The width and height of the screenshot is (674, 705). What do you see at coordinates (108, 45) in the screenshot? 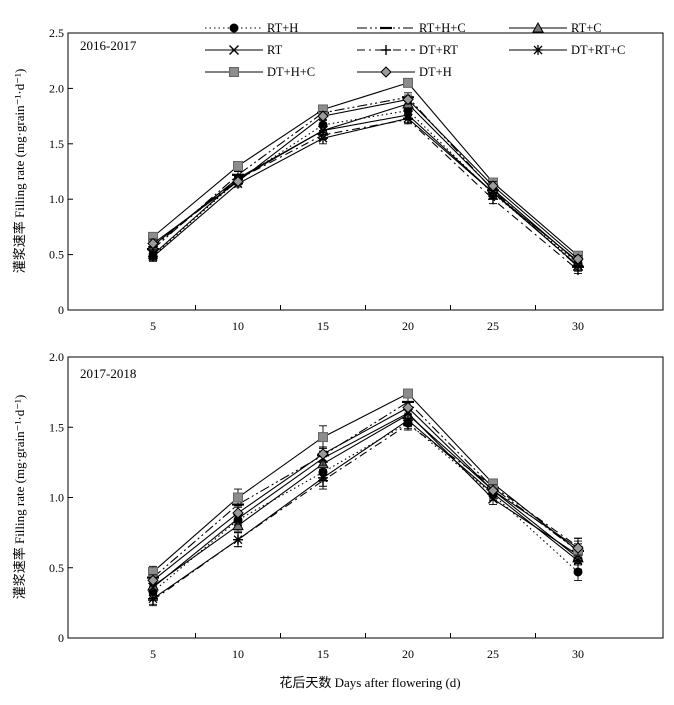
I see `panel-title: 2016-2017` at bounding box center [108, 45].